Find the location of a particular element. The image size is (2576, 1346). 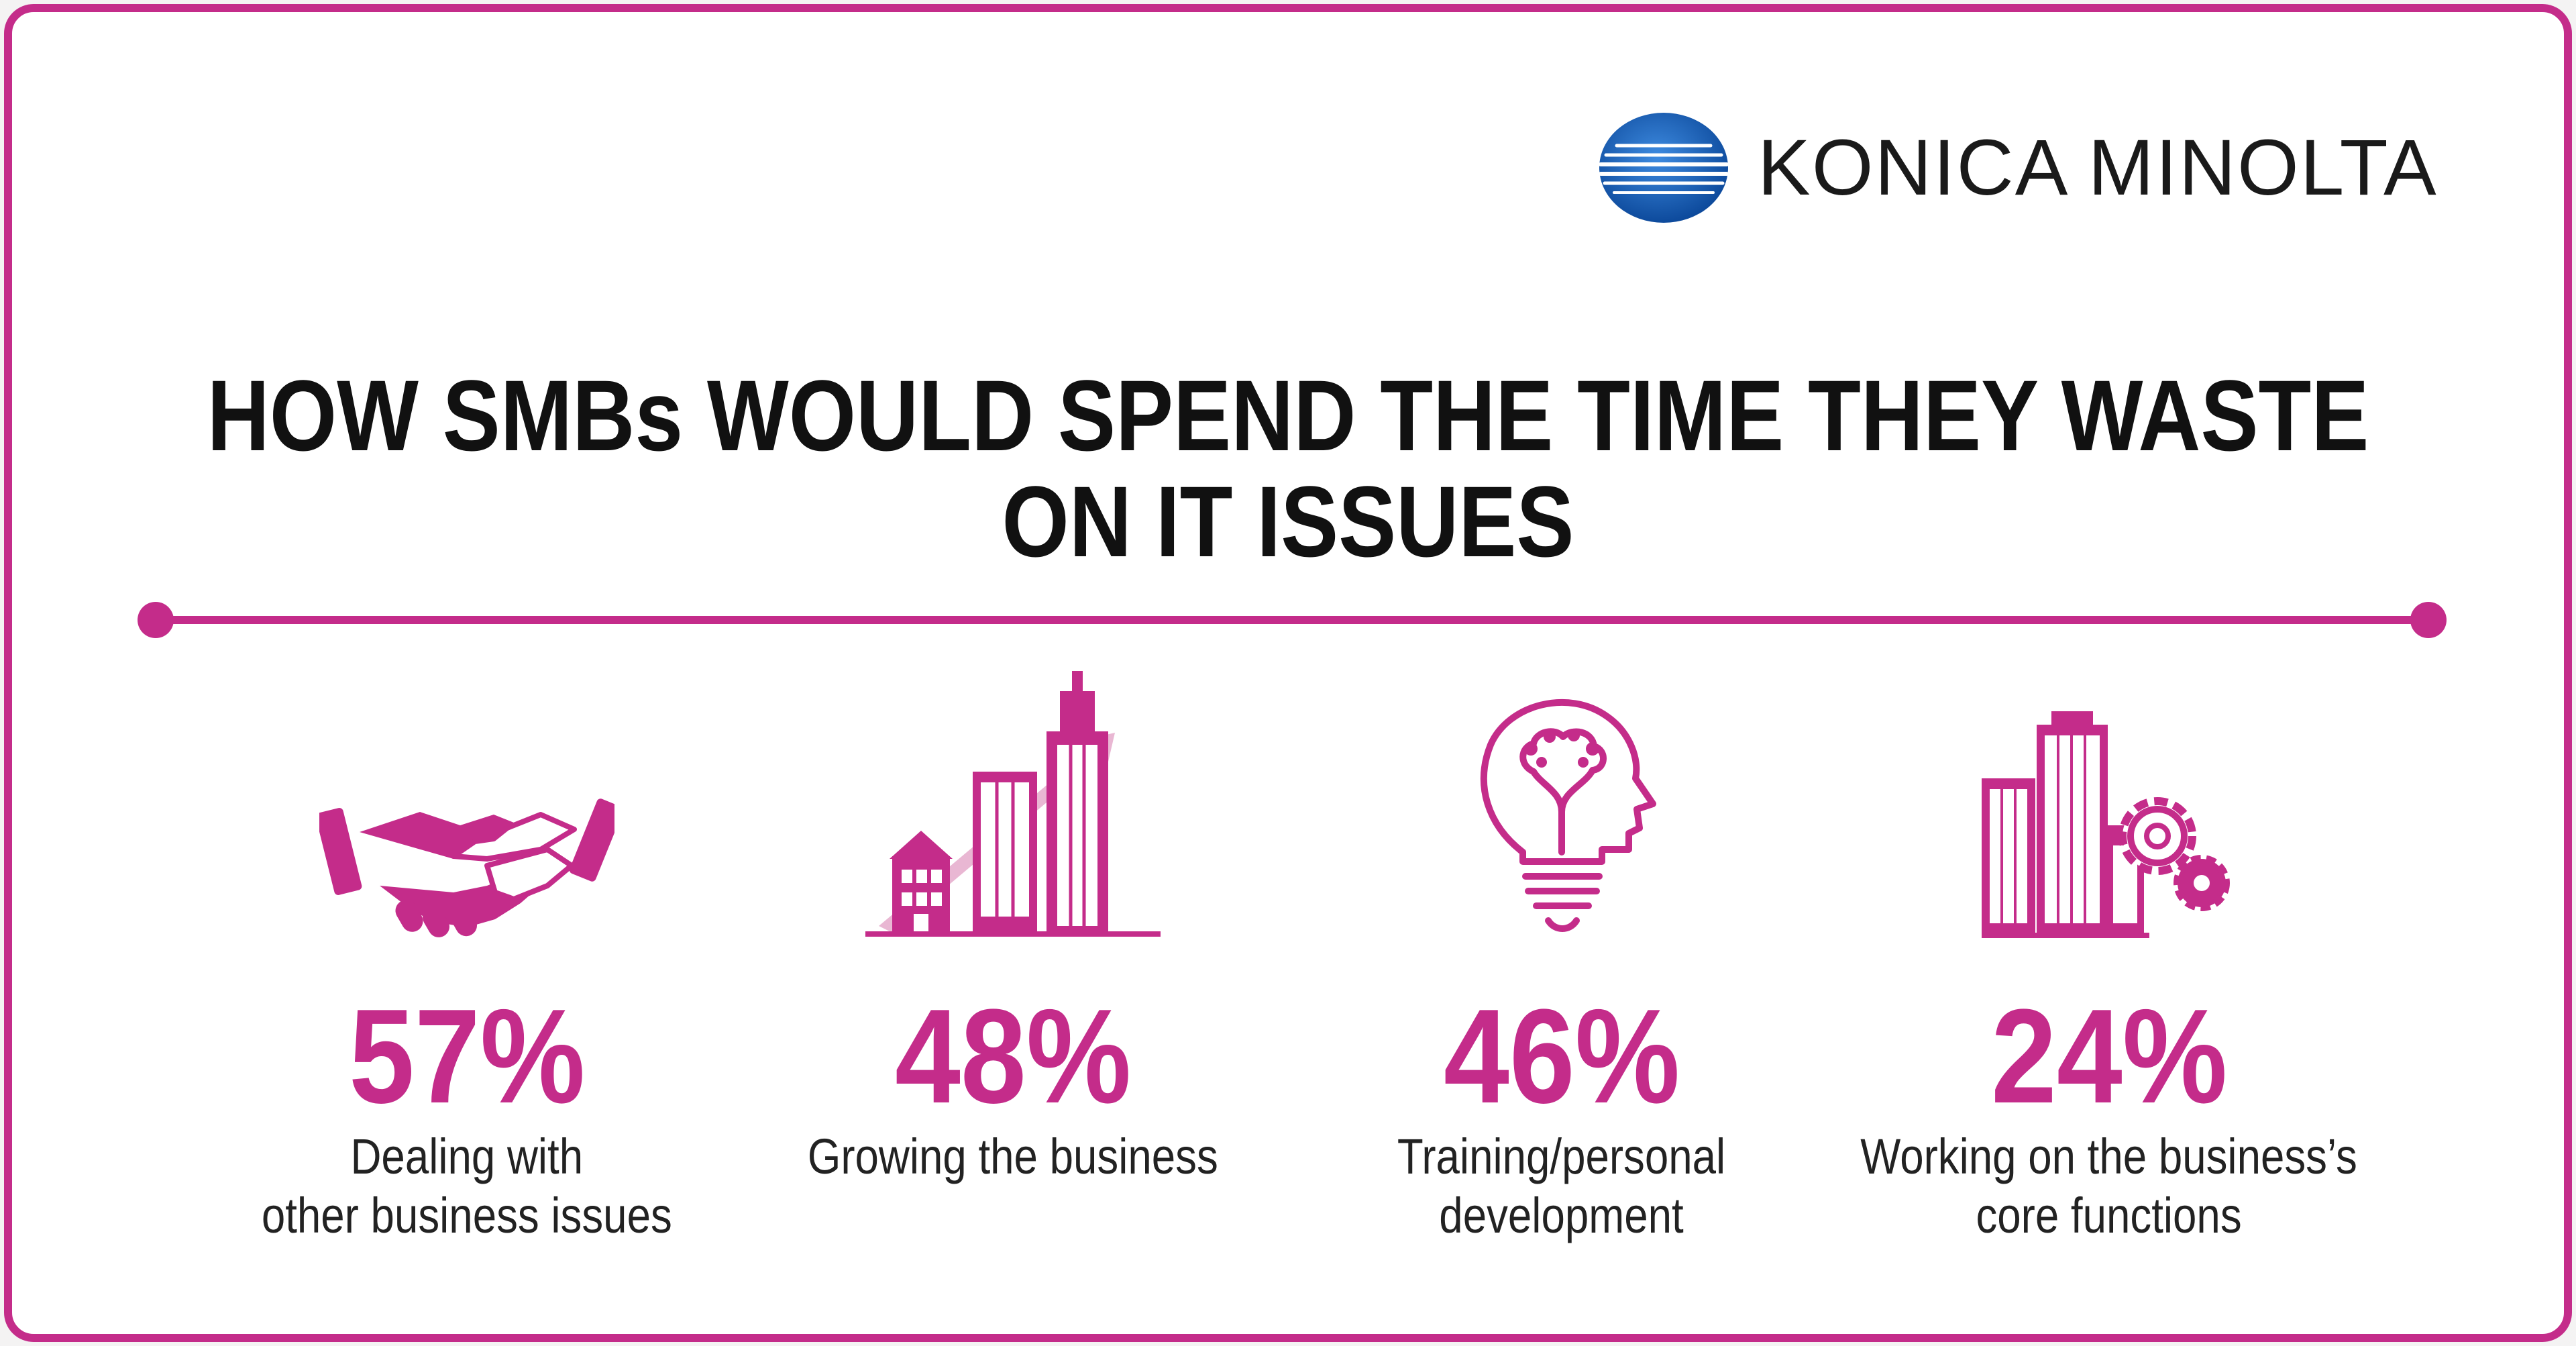

lightbulb-head-icon is located at coordinates (1561, 798).